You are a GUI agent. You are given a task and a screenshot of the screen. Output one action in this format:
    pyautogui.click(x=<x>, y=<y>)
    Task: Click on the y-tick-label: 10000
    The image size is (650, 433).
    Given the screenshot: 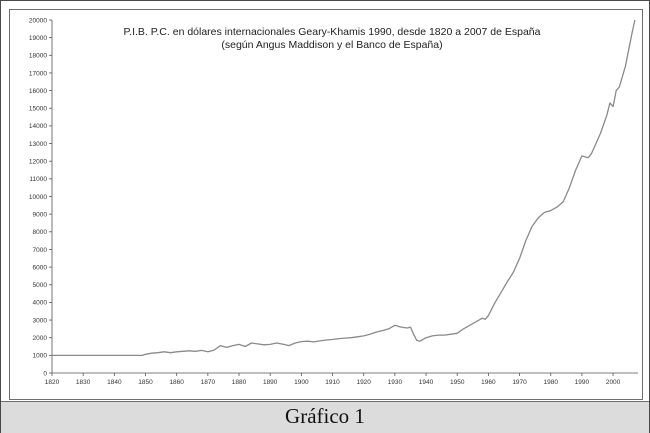 What is the action you would take?
    pyautogui.click(x=38, y=197)
    